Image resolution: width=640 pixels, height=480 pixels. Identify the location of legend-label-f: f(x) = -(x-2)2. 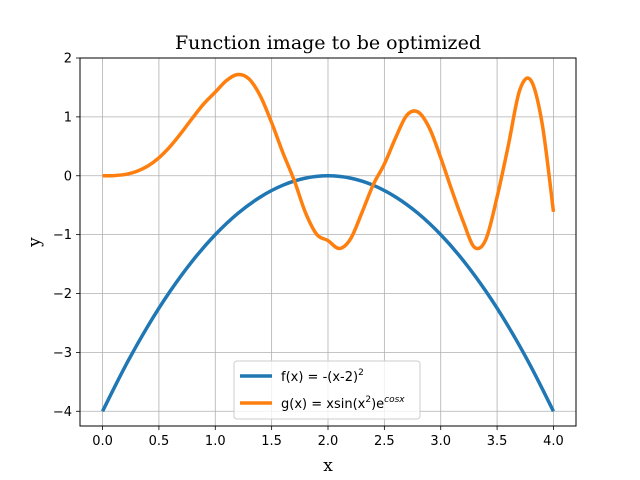
(322, 376).